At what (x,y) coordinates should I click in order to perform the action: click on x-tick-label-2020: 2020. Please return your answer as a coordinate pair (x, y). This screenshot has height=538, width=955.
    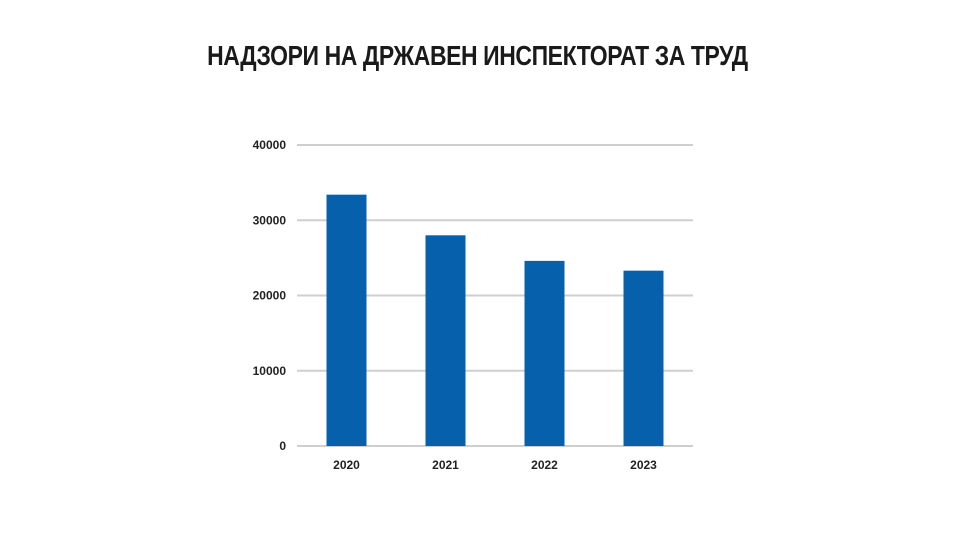
    Looking at the image, I should click on (346, 465).